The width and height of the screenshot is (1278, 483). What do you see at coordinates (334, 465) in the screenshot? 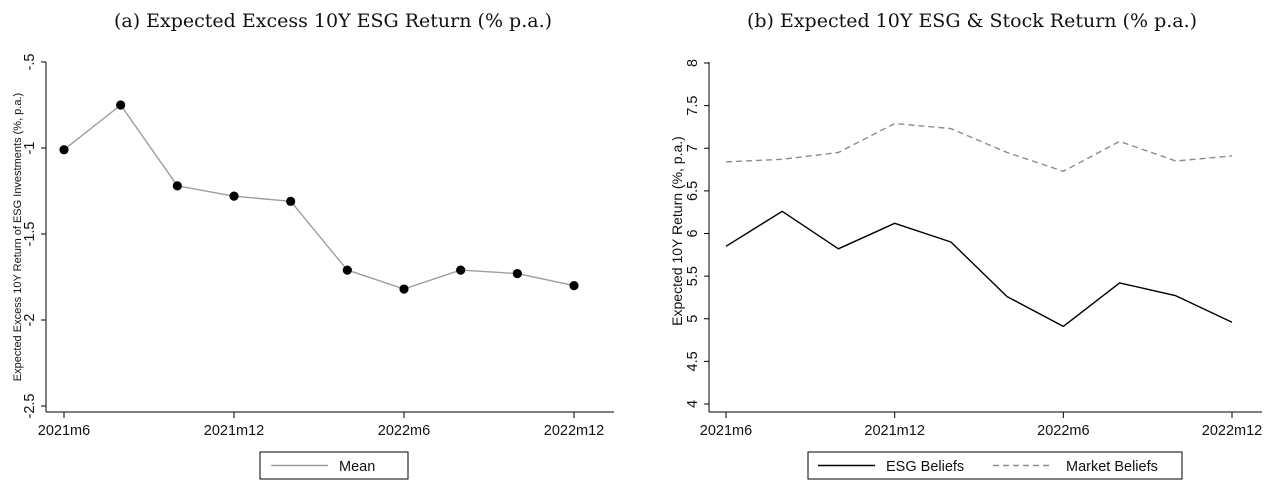
I see `chart-a-legend: Mean` at bounding box center [334, 465].